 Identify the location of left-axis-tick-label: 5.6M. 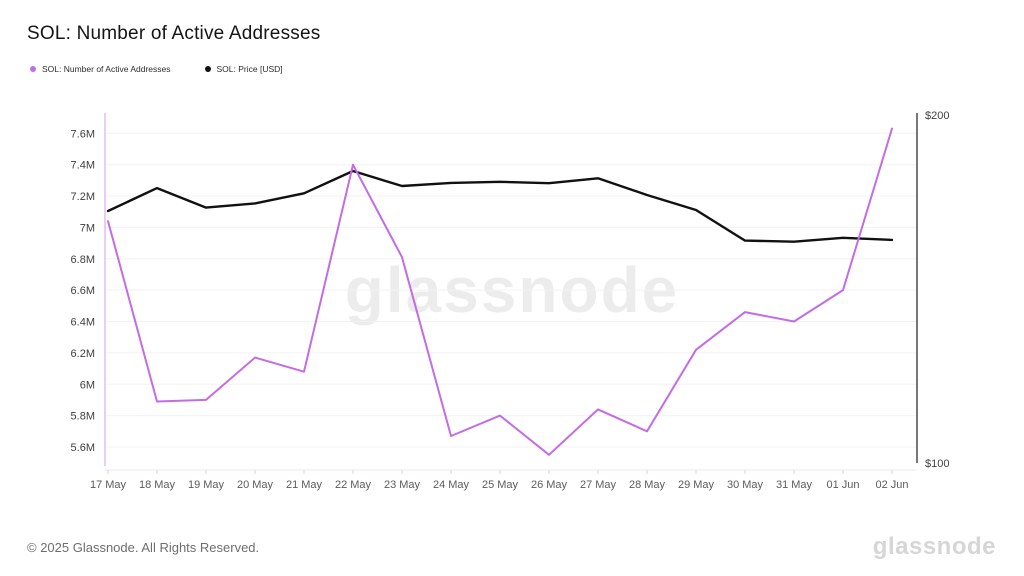
(83, 448).